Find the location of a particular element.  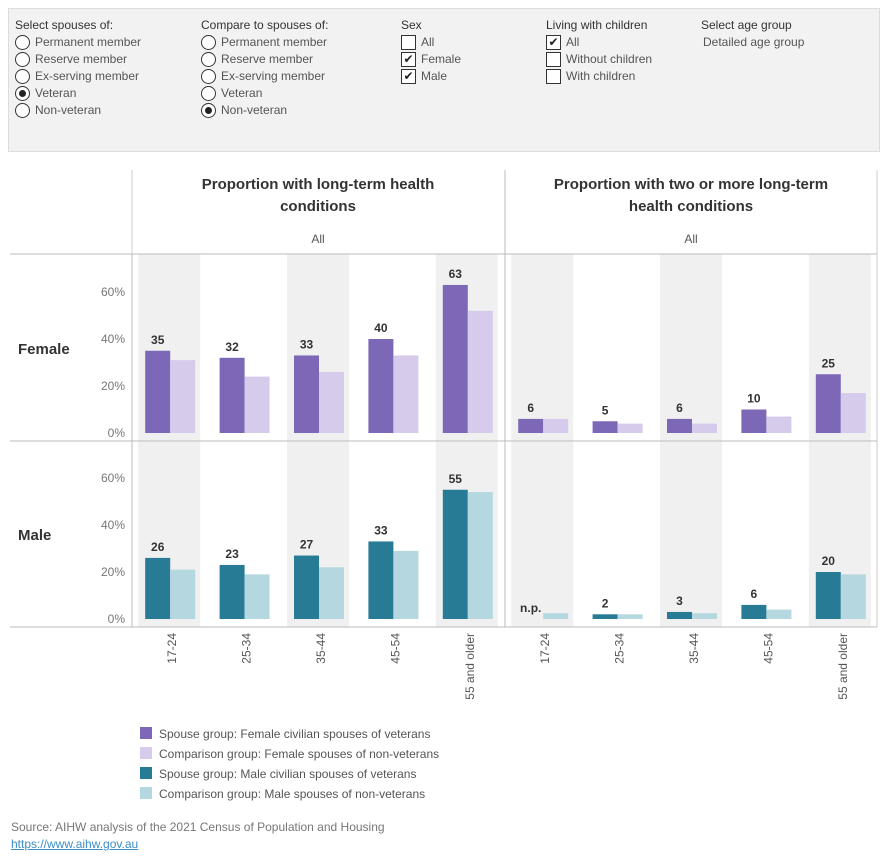

y-tick-label: 60% is located at coordinates (113, 478).